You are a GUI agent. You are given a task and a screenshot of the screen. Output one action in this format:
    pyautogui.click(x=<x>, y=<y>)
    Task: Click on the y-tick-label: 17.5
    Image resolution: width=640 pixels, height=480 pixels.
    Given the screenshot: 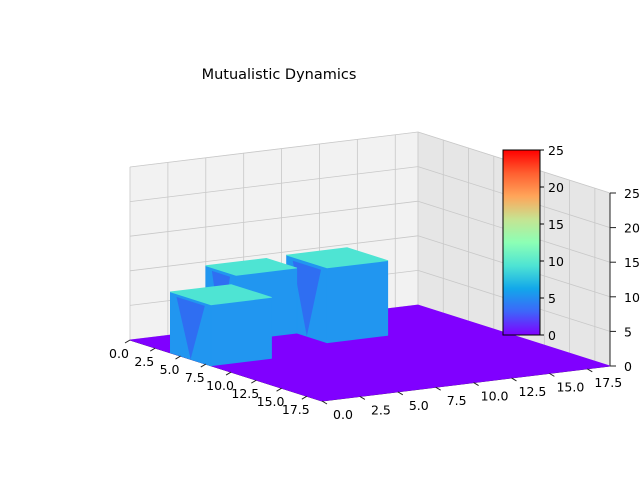 What is the action you would take?
    pyautogui.click(x=608, y=382)
    